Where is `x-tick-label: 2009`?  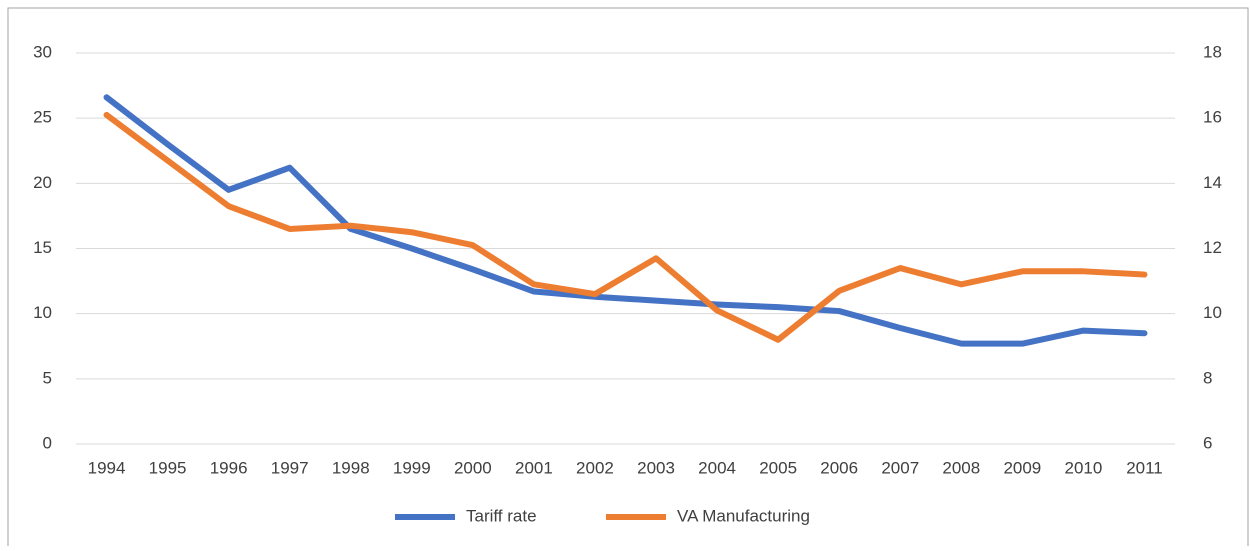 x-tick-label: 2009 is located at coordinates (1022, 467).